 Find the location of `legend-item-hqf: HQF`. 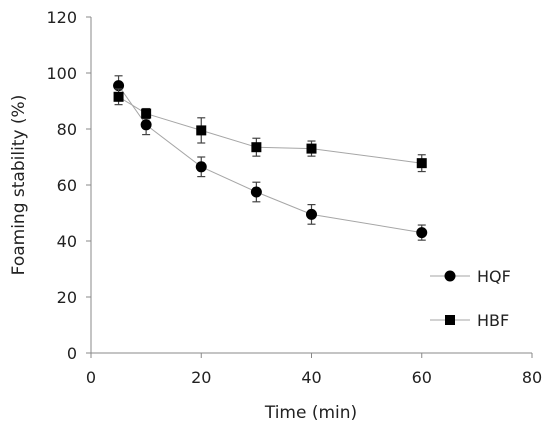

legend-item-hqf: HQF is located at coordinates (470, 276).